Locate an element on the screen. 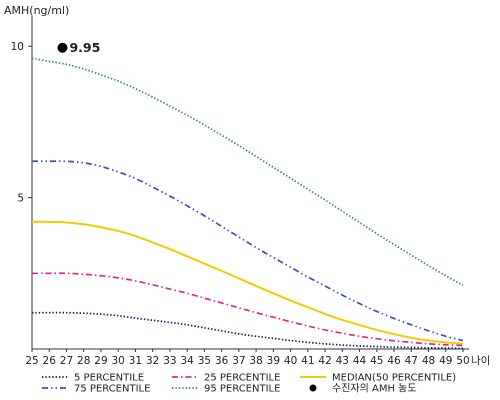 The height and width of the screenshot is (400, 500). legend-label: MEDIAN(50 PERCENTILE) is located at coordinates (394, 378).